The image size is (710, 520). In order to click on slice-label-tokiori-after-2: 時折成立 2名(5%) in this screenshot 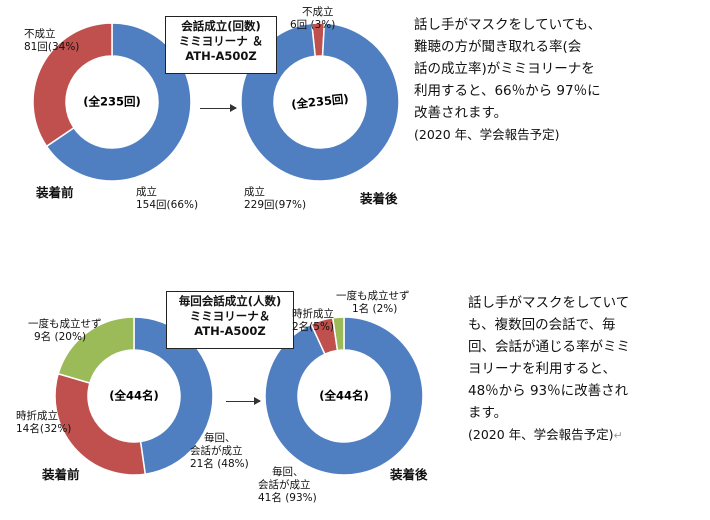, I will do `click(313, 320)`.